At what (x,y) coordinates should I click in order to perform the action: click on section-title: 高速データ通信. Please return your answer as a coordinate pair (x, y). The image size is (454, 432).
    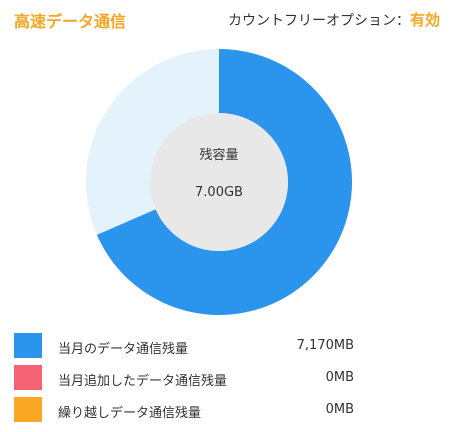
    Looking at the image, I should click on (70, 21).